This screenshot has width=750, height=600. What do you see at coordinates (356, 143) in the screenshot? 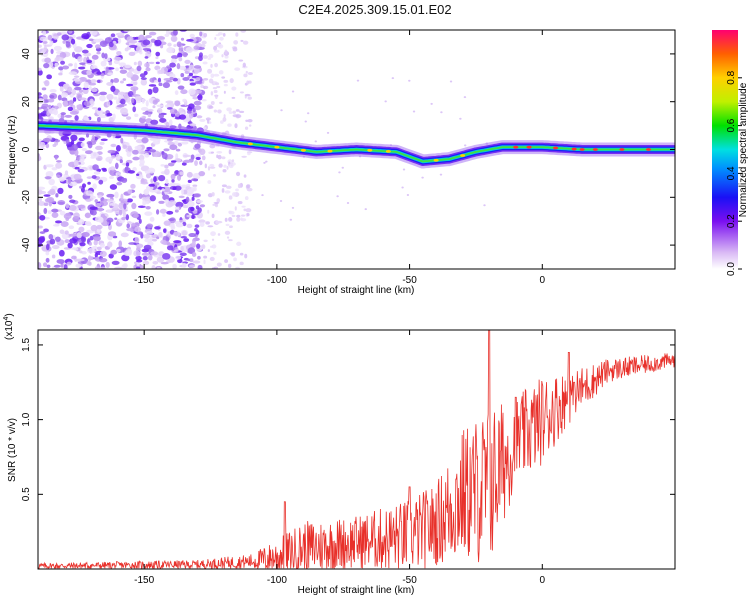
I see `spectral-ridge` at bounding box center [356, 143].